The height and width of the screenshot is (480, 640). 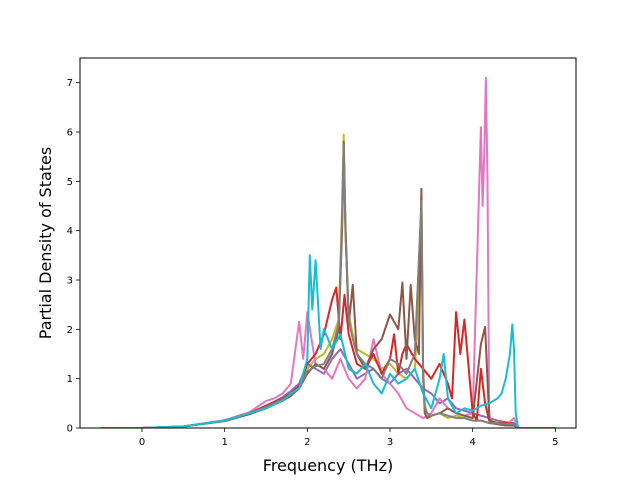 What do you see at coordinates (224, 442) in the screenshot?
I see `x-tick-label: 1` at bounding box center [224, 442].